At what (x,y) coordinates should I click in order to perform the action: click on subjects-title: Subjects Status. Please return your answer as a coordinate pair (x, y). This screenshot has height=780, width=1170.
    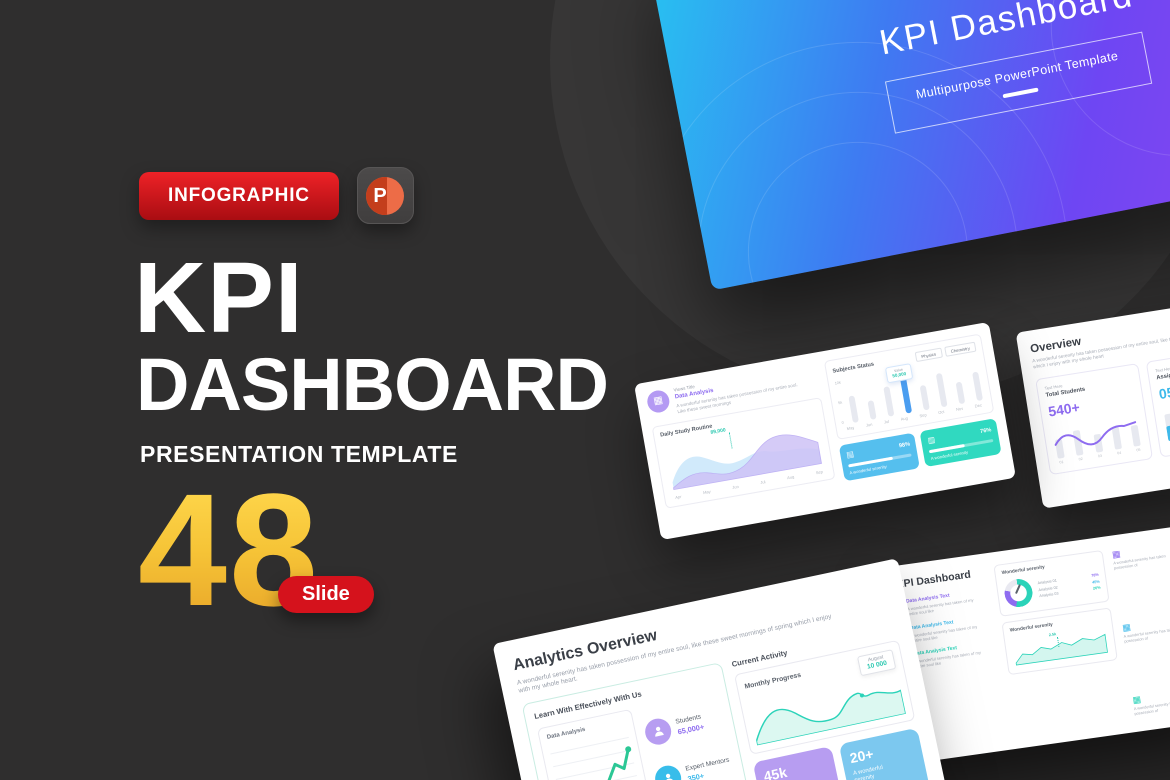
    Looking at the image, I should click on (853, 368).